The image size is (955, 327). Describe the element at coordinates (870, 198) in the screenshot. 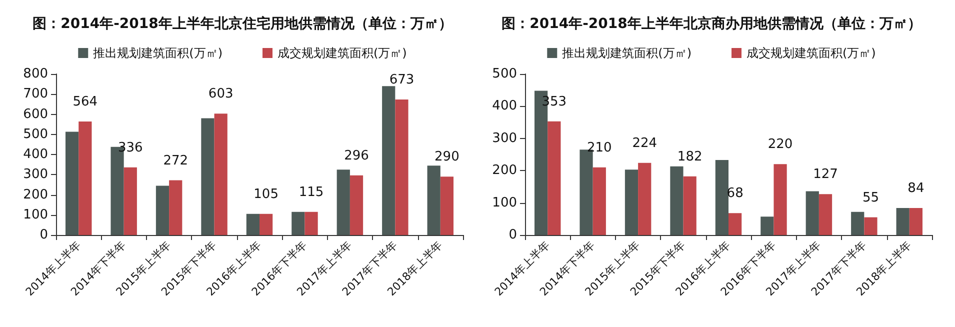

I see `data-label: 55` at that location.